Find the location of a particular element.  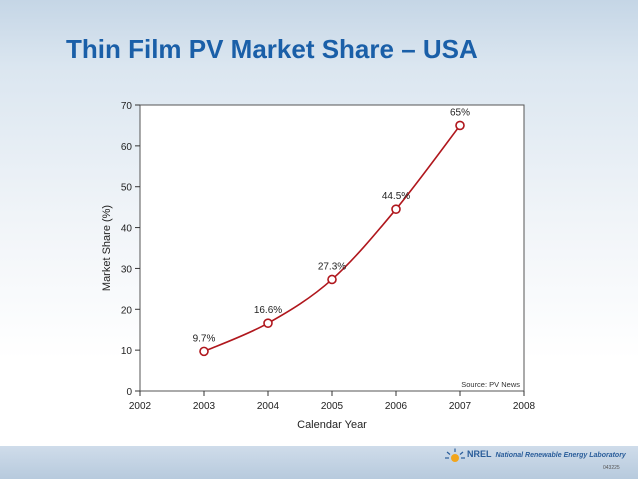

y-tick-label: 0 is located at coordinates (129, 392).